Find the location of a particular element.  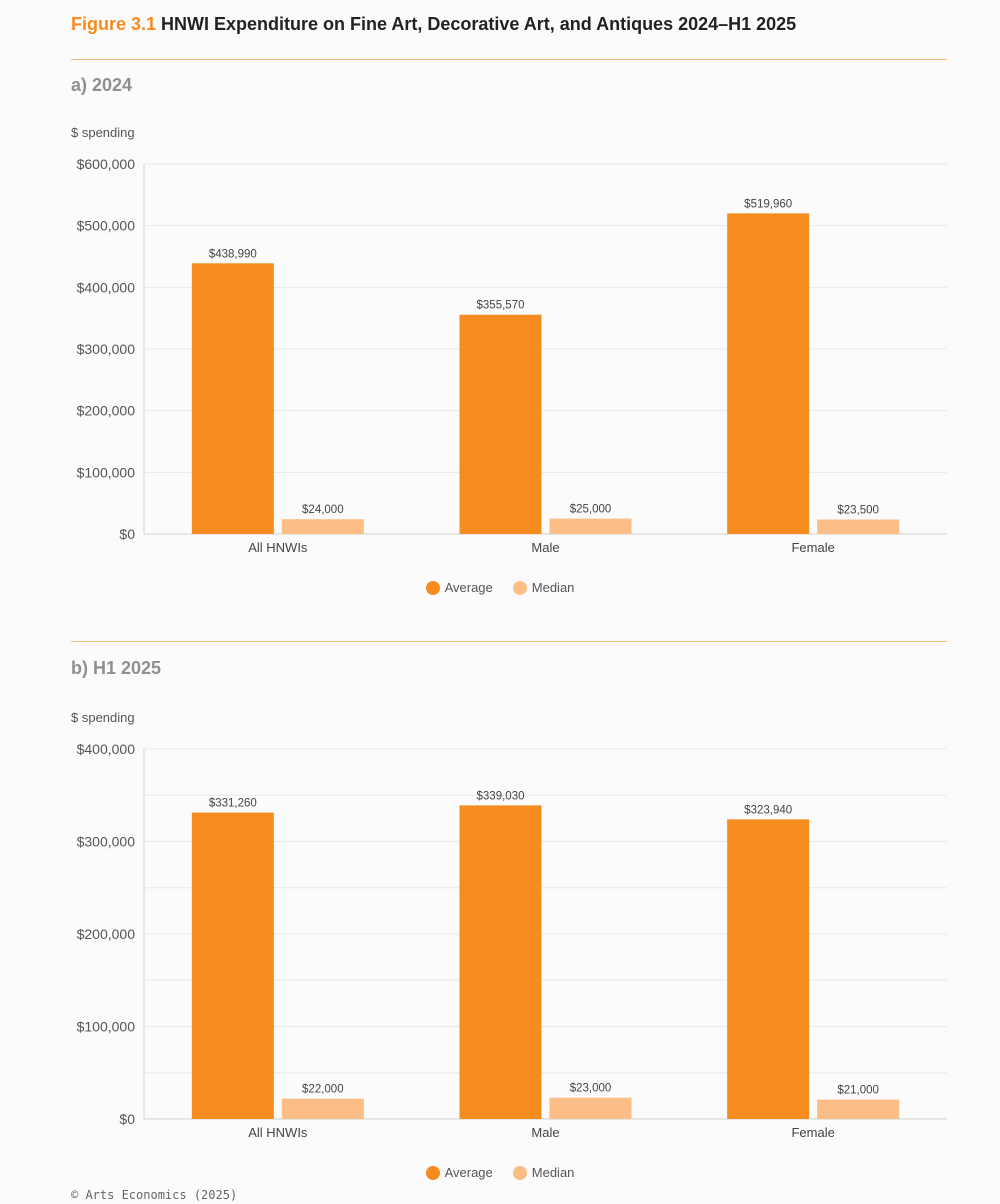

figure-number: Figure 3.1 is located at coordinates (114, 24).